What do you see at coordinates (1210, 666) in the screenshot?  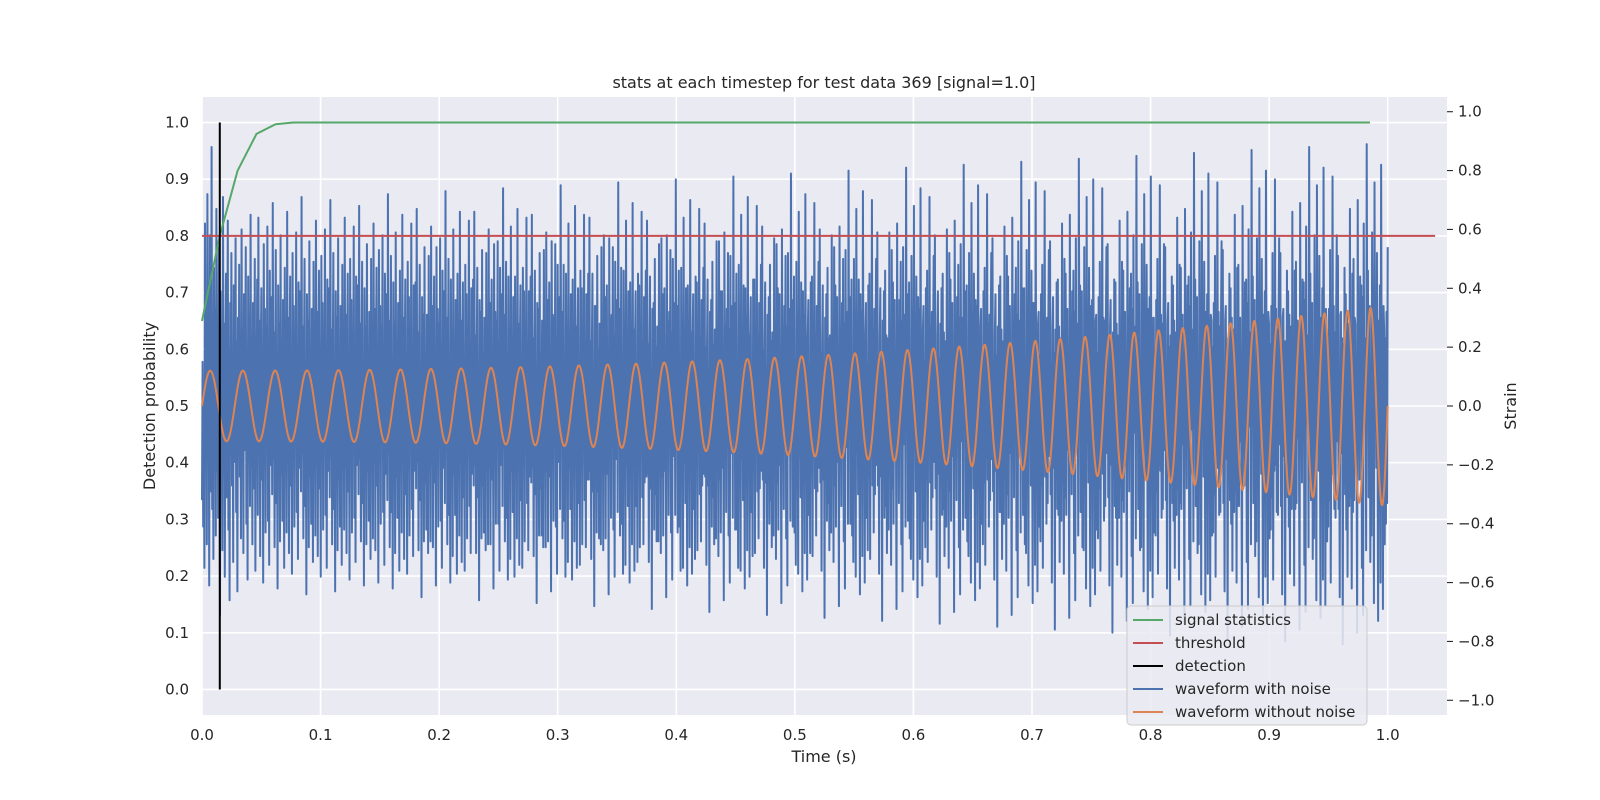 I see `legend-label: detection` at bounding box center [1210, 666].